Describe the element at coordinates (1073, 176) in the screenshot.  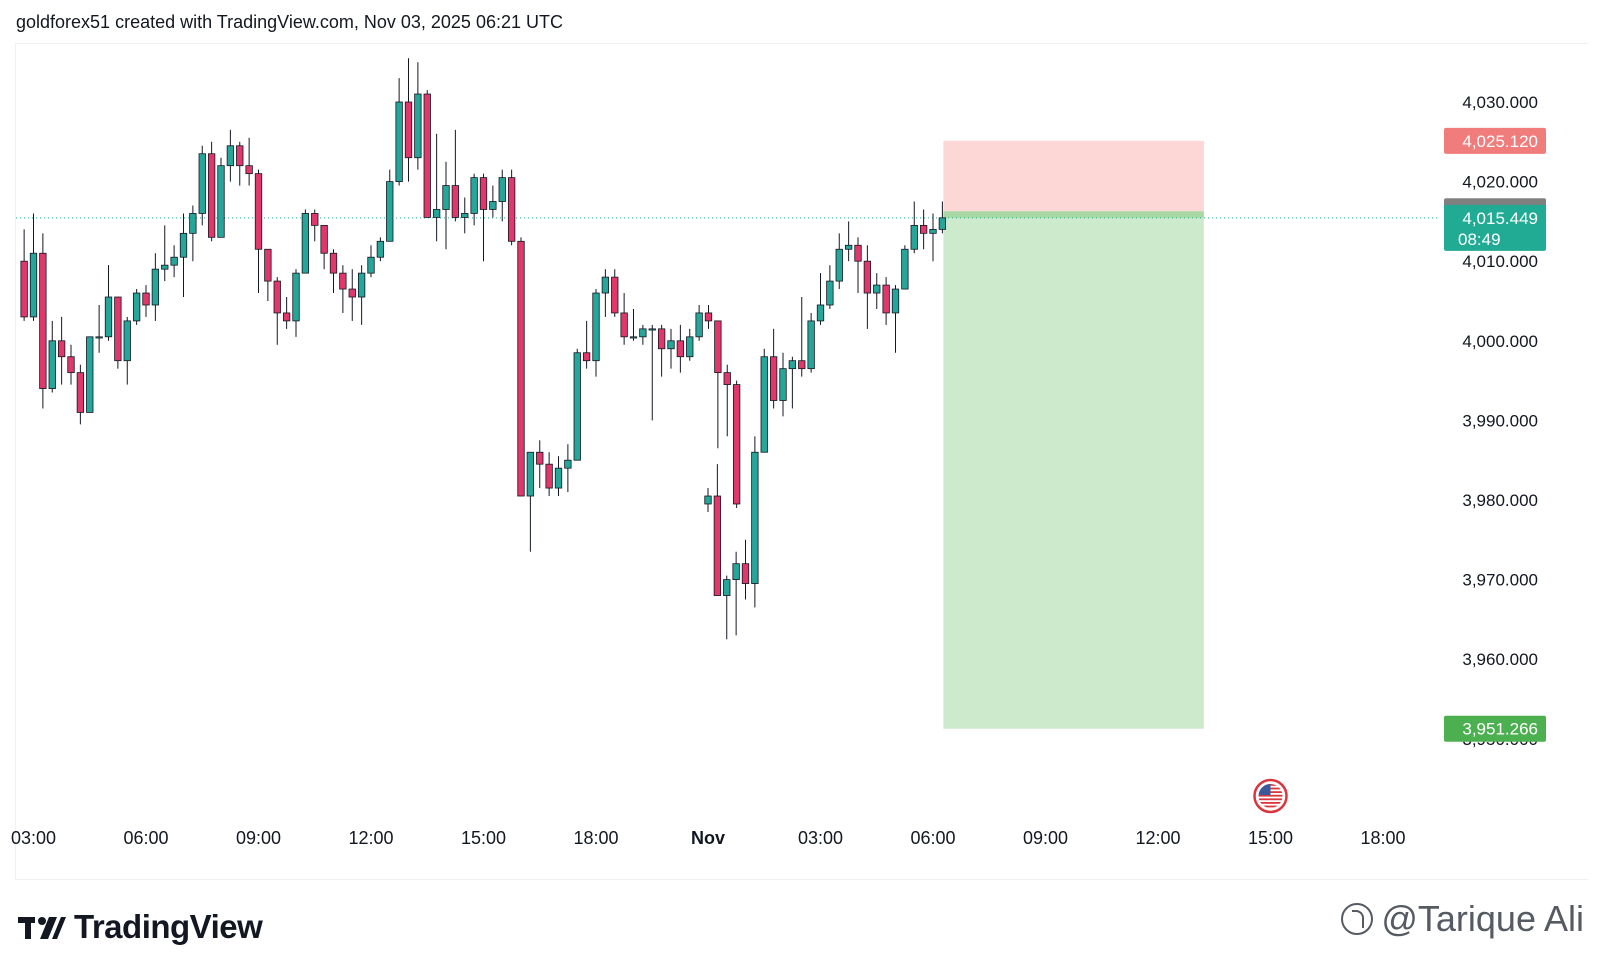
I see `stop-loss-zone` at that location.